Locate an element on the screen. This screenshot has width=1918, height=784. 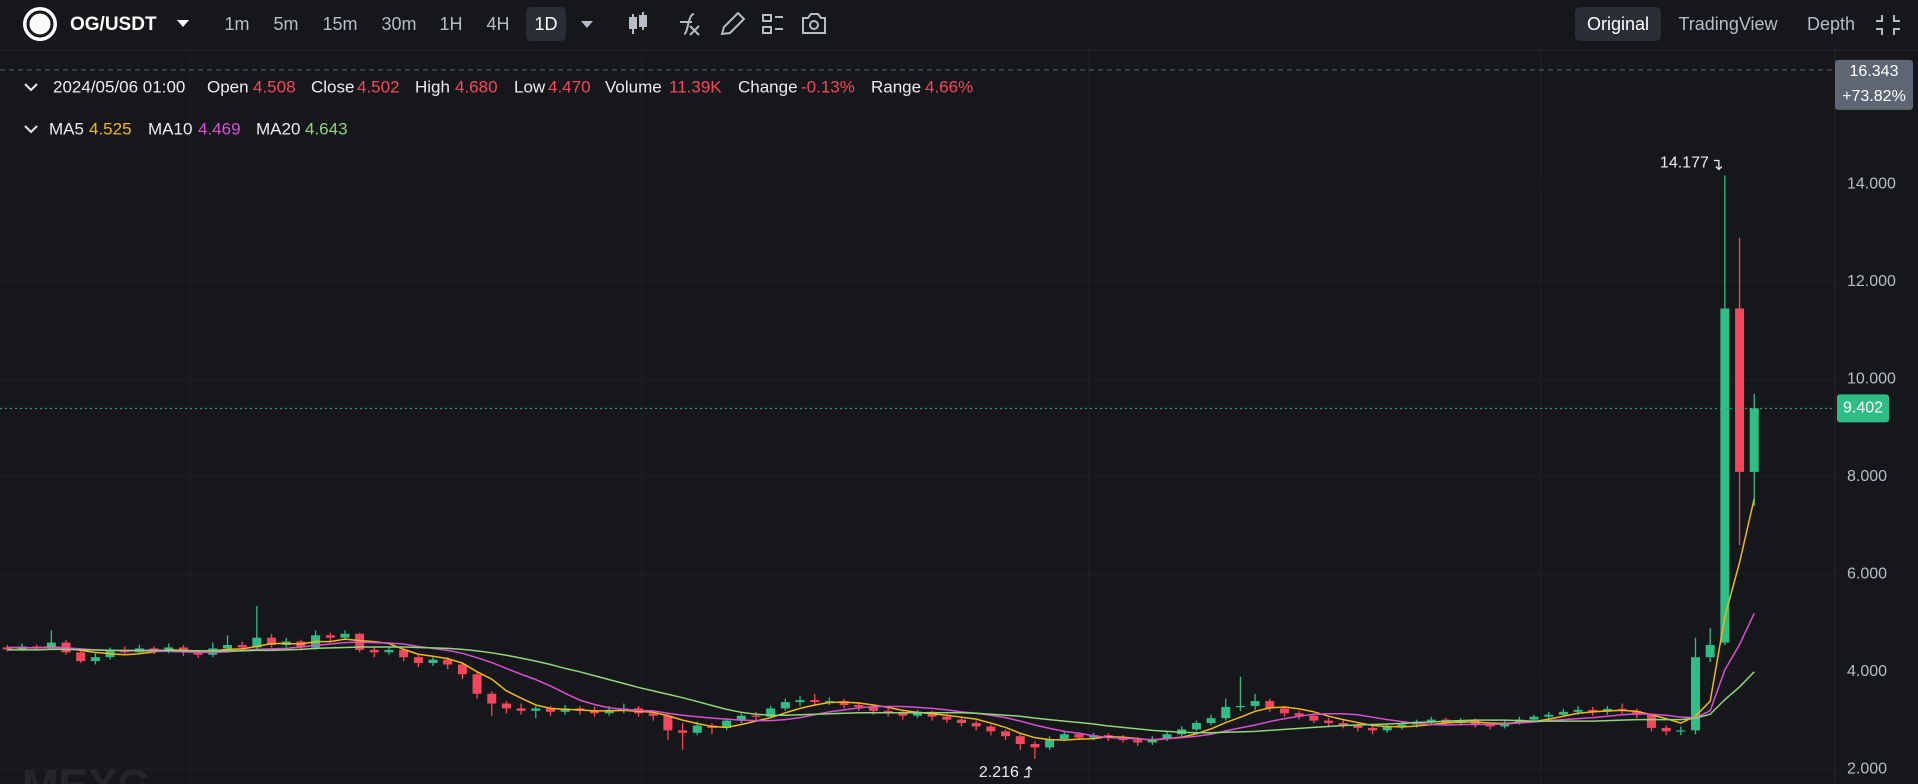
min-label: 2.216 is located at coordinates (999, 772).